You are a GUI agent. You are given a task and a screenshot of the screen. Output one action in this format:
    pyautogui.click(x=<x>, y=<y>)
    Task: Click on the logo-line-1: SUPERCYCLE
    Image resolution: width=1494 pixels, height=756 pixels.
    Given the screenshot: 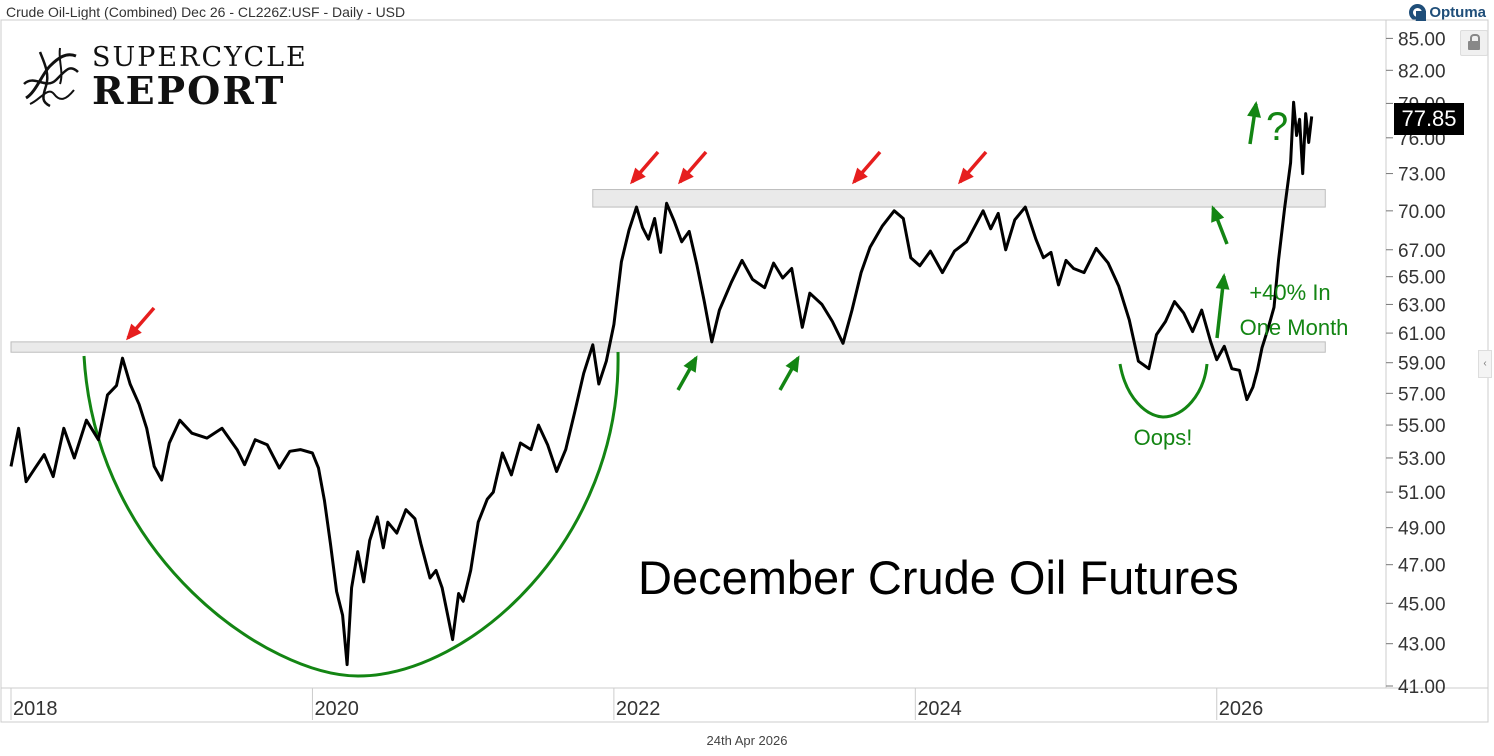 What is the action you would take?
    pyautogui.click(x=200, y=57)
    